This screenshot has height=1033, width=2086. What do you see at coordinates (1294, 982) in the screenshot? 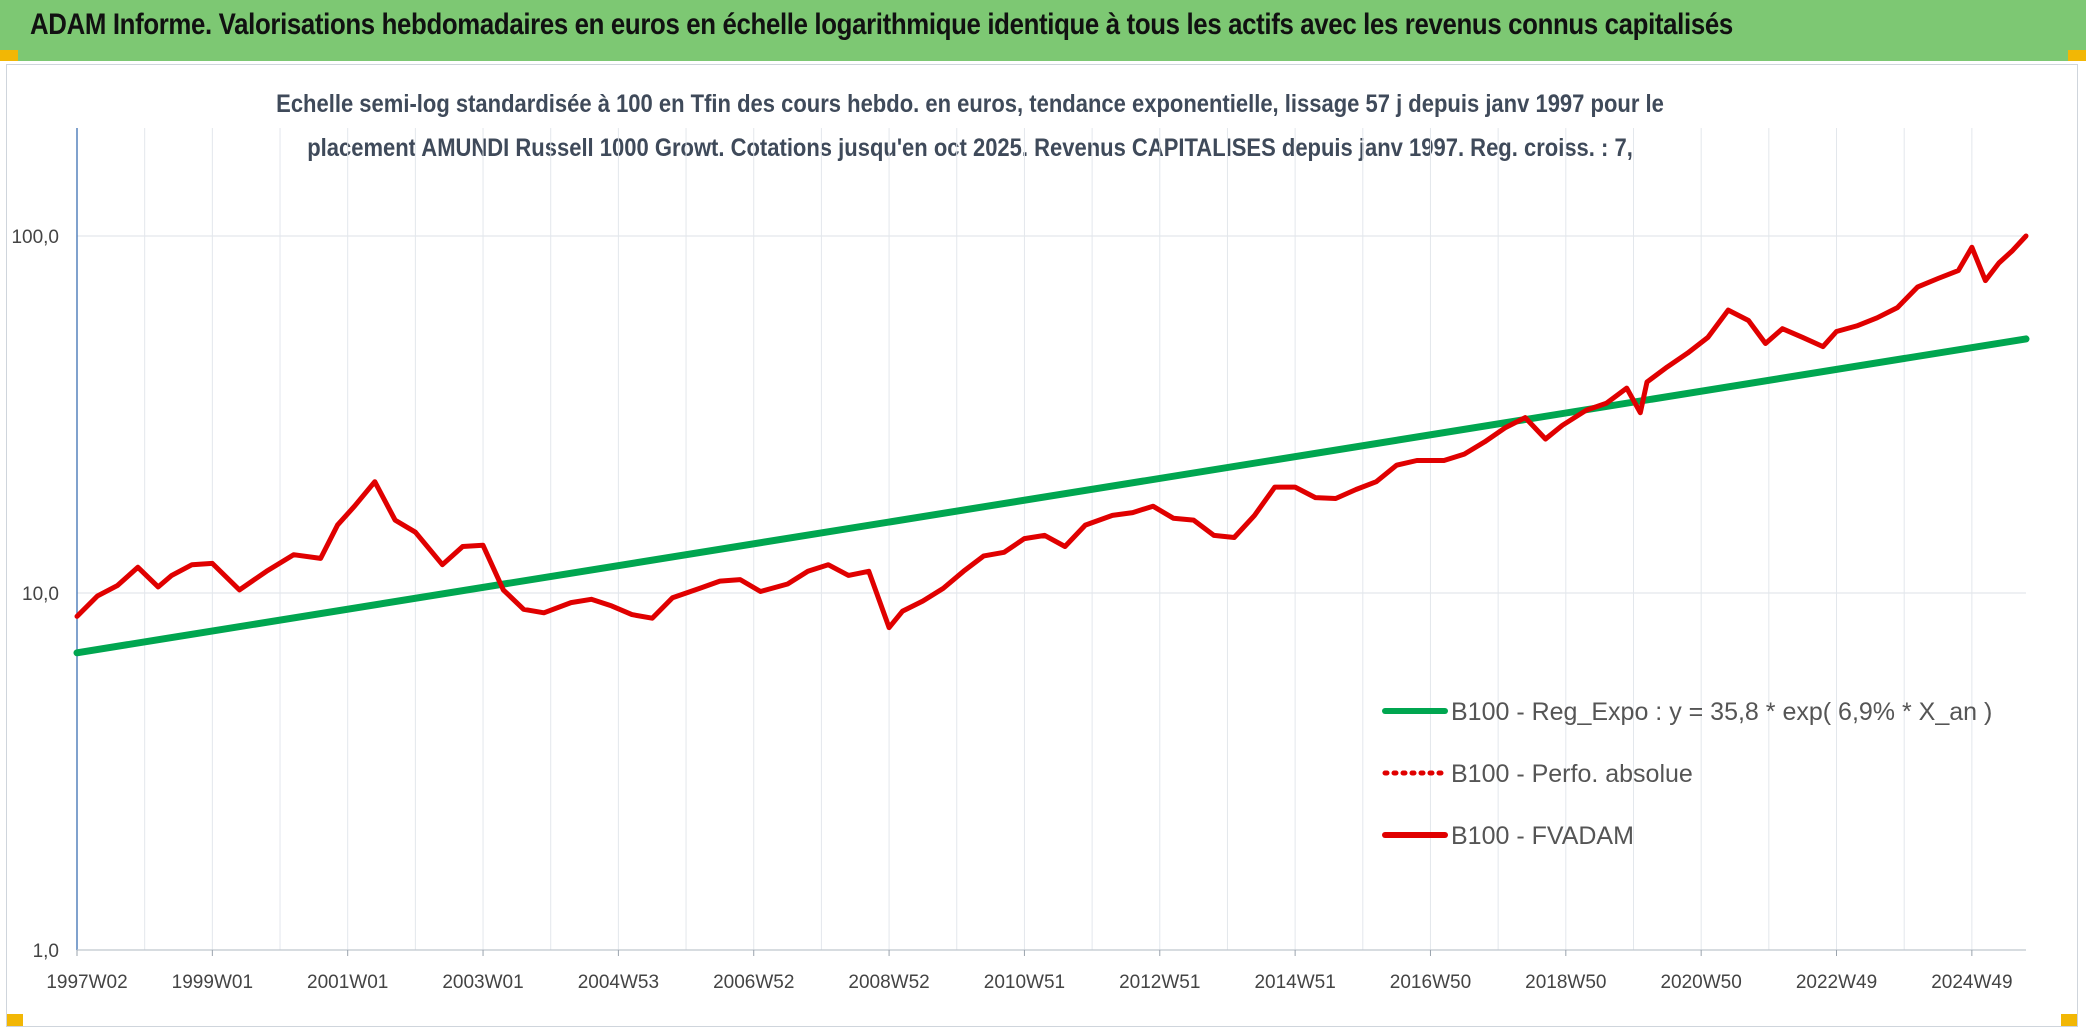
I see `x-tick-label: 2014W51` at bounding box center [1294, 982].